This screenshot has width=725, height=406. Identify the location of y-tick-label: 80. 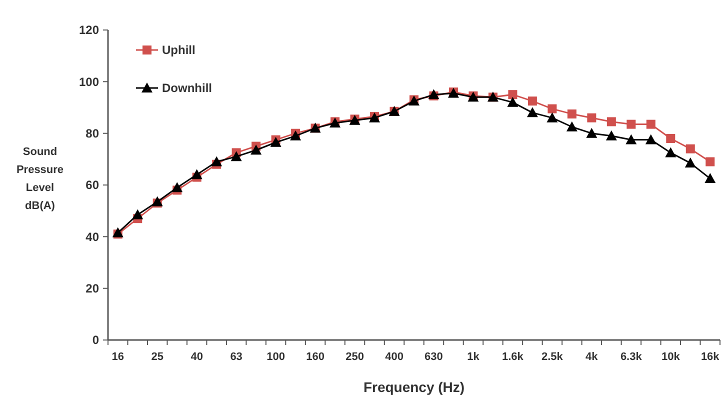
(93, 133).